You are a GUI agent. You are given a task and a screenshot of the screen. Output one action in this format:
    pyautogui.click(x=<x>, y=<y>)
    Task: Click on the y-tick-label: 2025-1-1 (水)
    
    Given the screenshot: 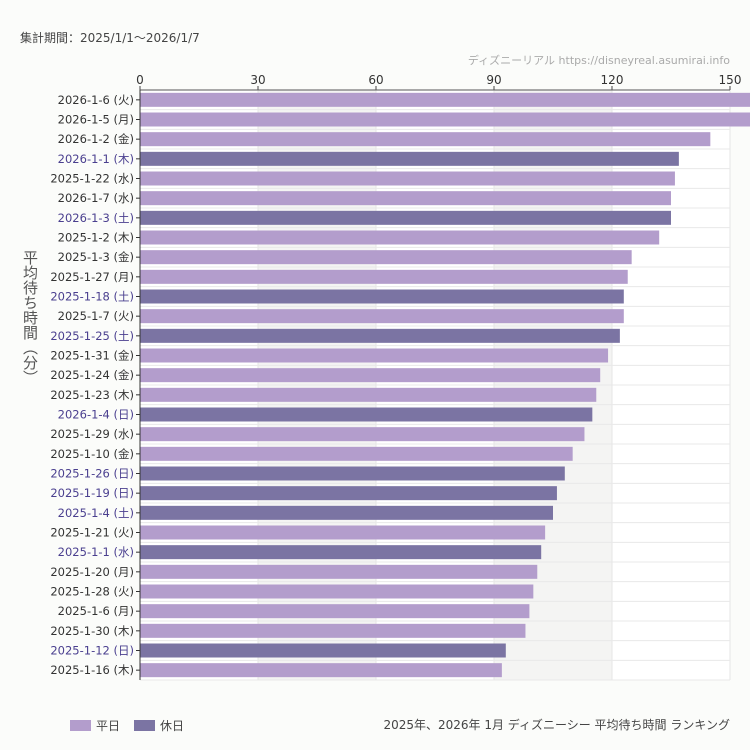 What is the action you would take?
    pyautogui.click(x=96, y=552)
    